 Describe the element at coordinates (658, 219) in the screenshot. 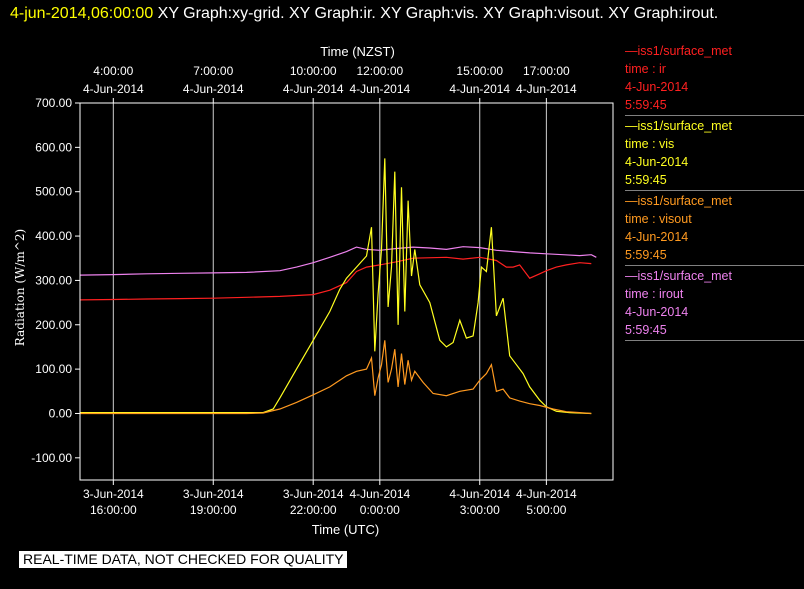

I see `legend-series: time : visout` at that location.